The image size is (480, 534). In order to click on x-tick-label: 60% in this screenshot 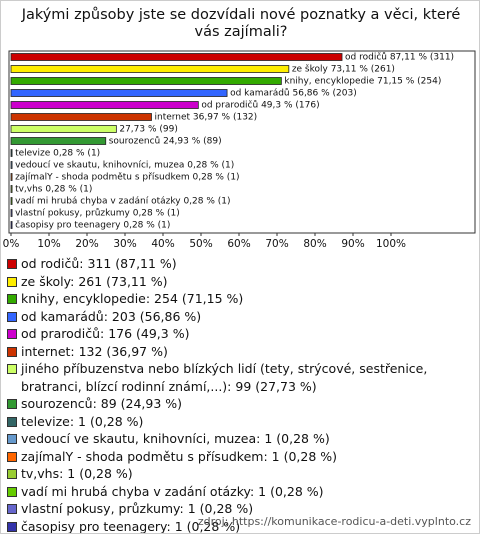, I will do `click(238, 244)`.